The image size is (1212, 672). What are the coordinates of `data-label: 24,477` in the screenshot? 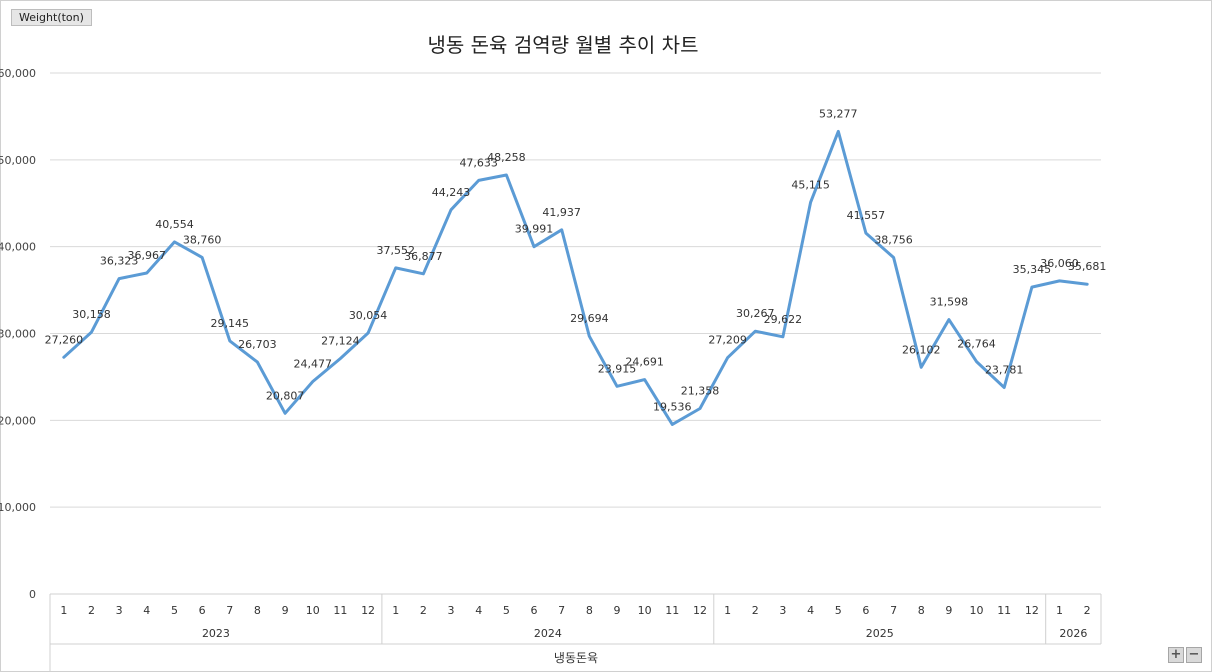 It's located at (313, 363).